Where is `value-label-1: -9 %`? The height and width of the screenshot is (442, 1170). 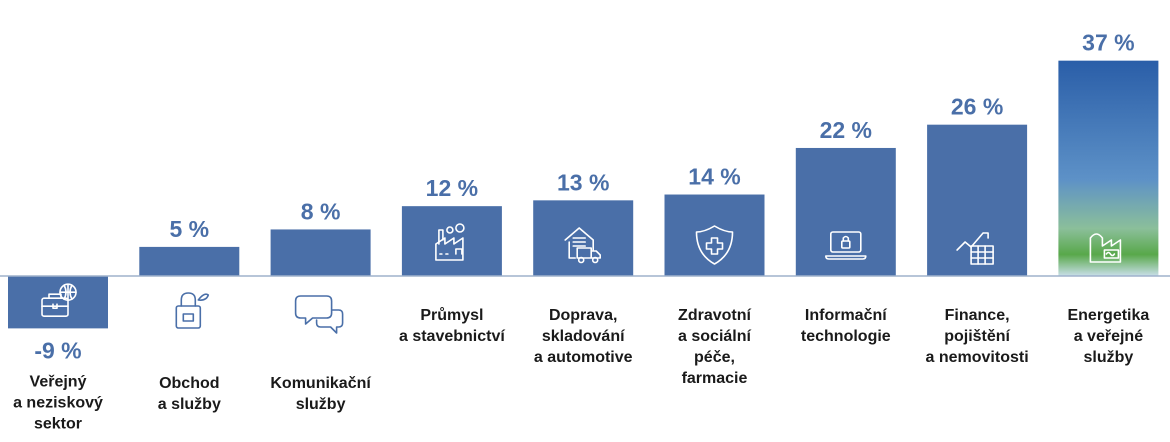
value-label-1: -9 % is located at coordinates (57, 350).